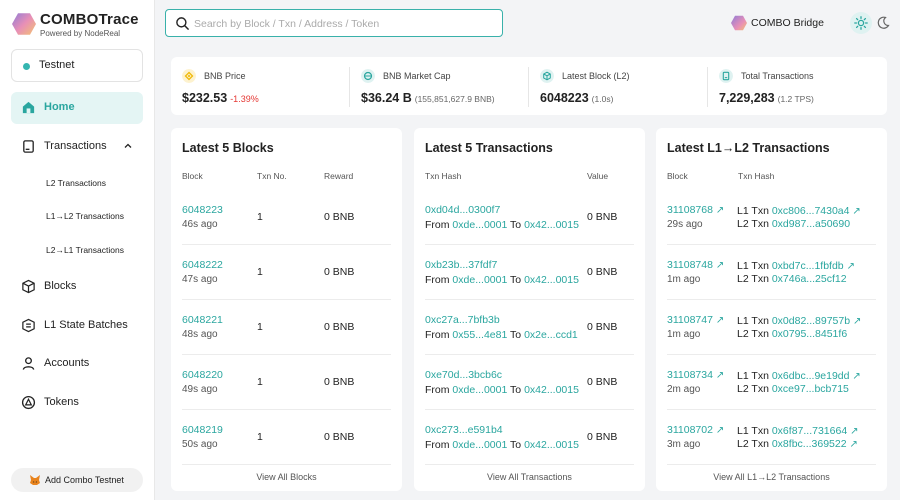 The height and width of the screenshot is (500, 900). I want to click on l1-block-link: 31108747, so click(690, 320).